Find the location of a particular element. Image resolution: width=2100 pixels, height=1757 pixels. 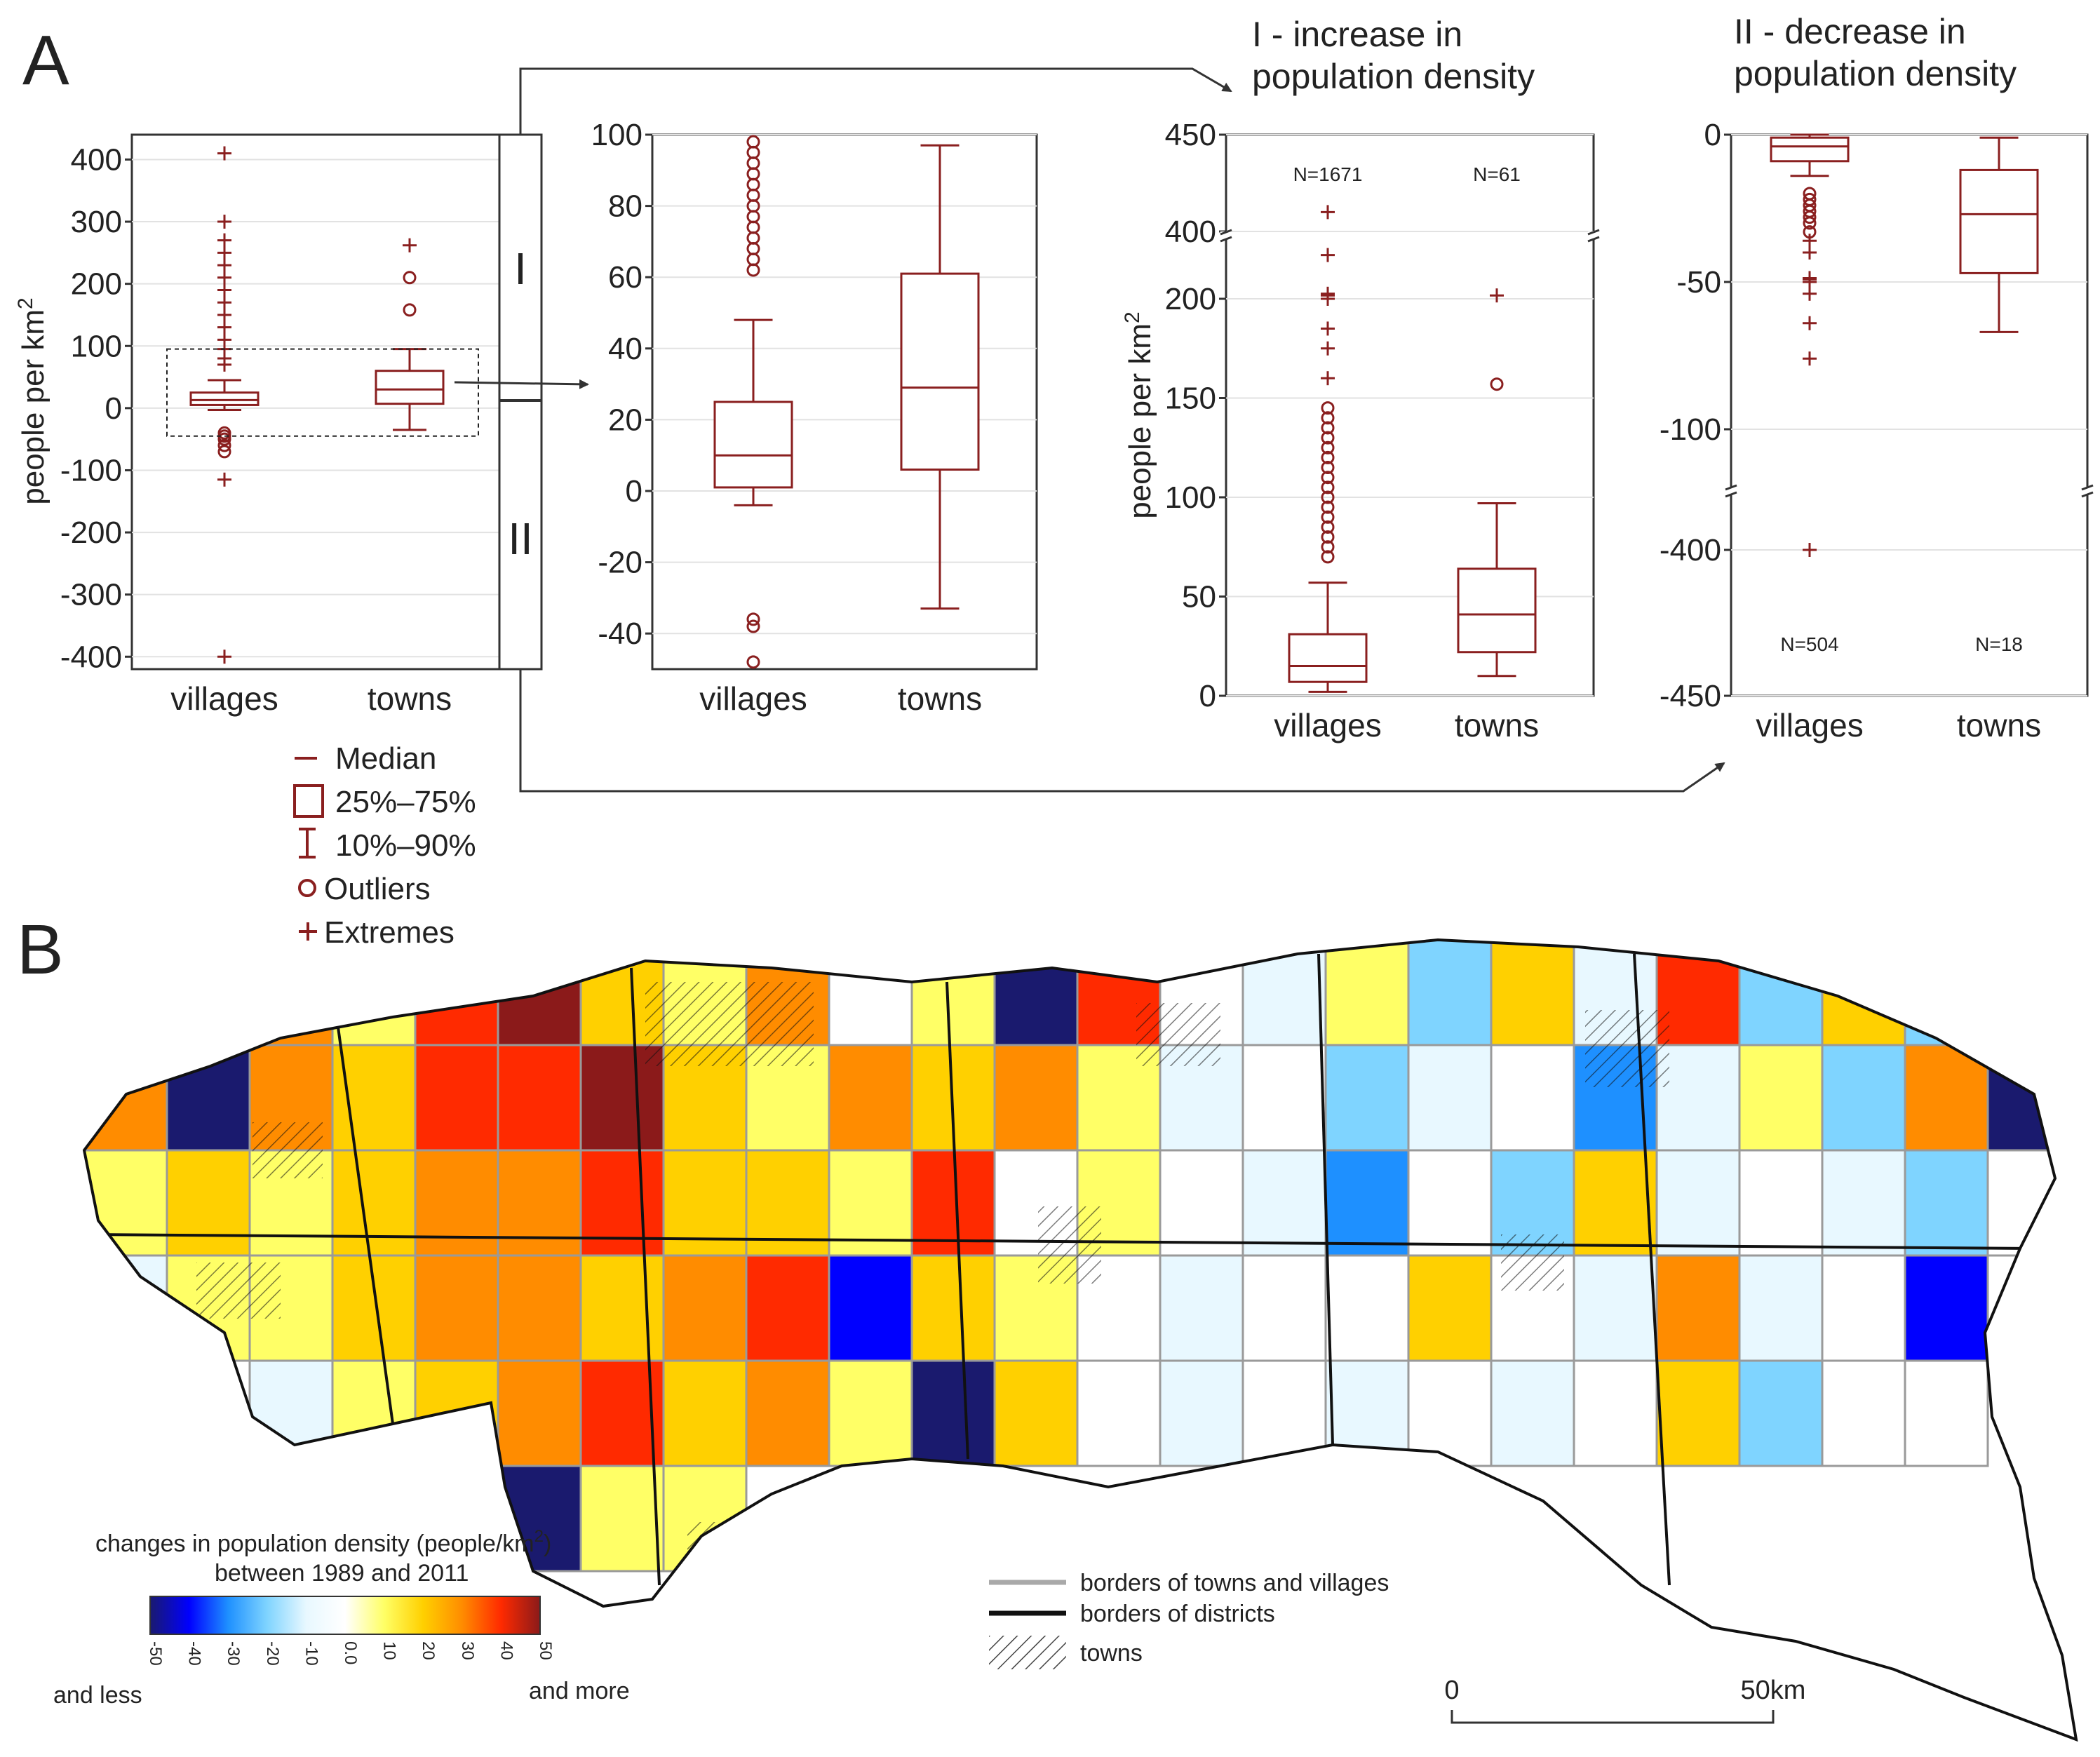

y-tick-label: 20 is located at coordinates (625, 420).